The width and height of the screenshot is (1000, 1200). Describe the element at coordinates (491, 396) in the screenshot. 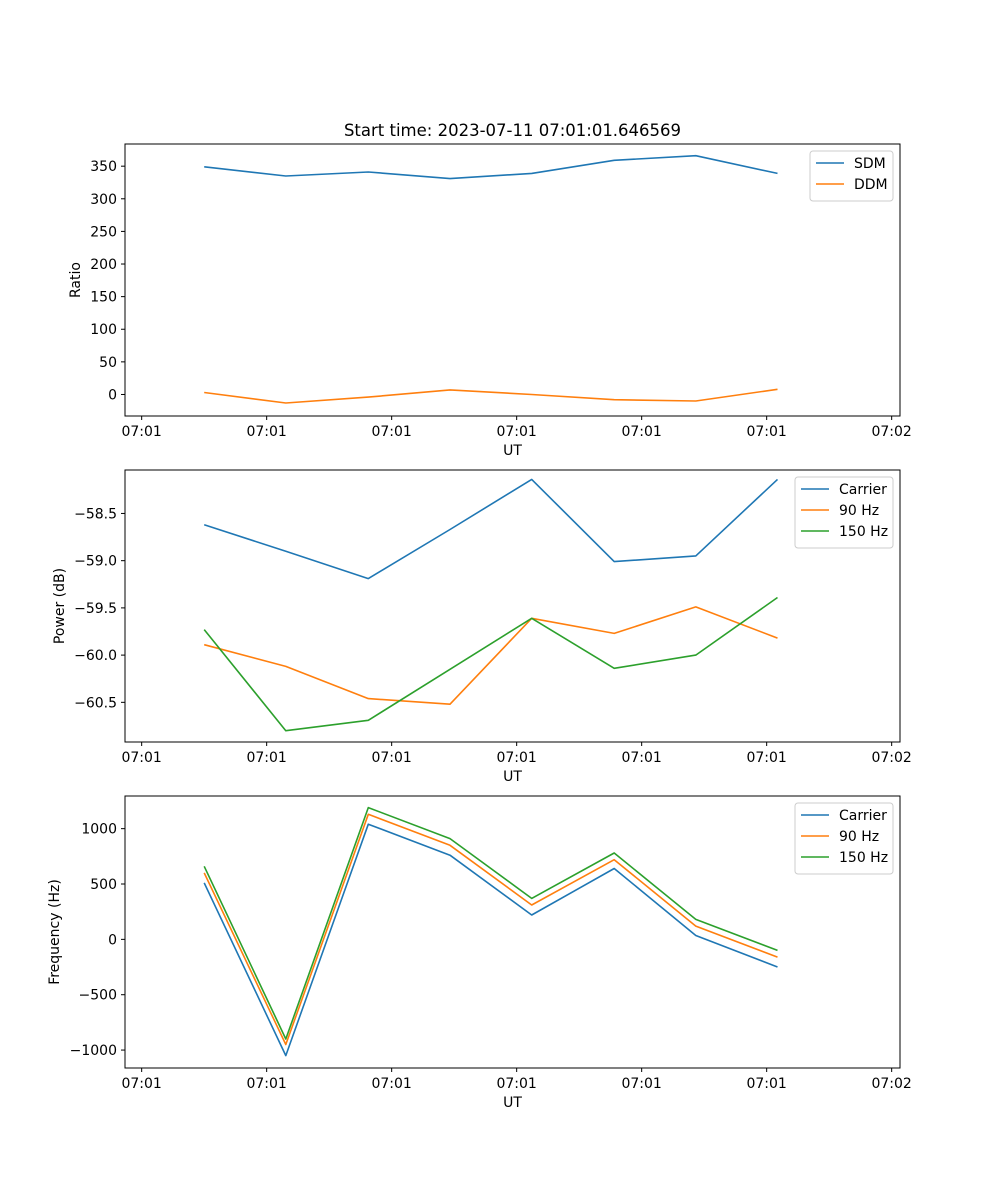

I see `series-line-ddm` at that location.